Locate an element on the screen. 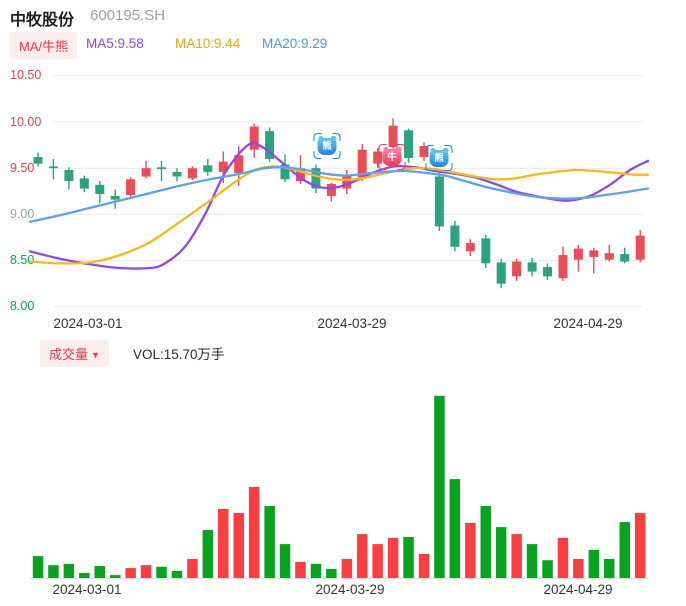  y-axis-label: 10.00 is located at coordinates (26, 121).